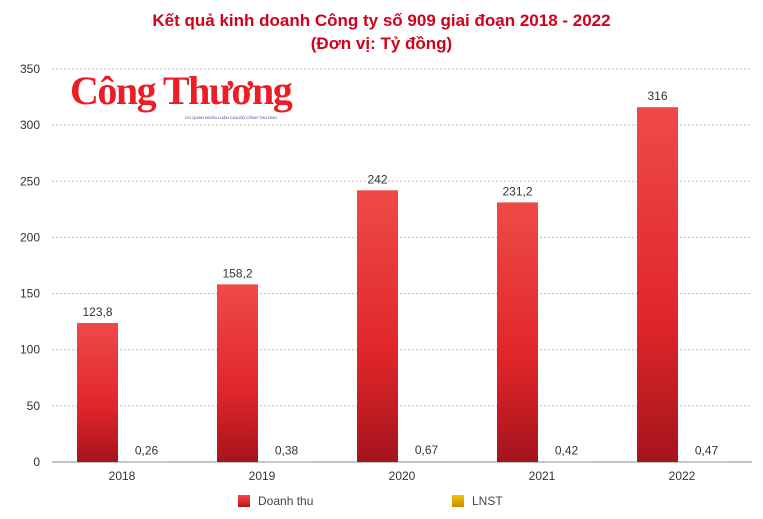  I want to click on y-tick-label: 350, so click(30, 69).